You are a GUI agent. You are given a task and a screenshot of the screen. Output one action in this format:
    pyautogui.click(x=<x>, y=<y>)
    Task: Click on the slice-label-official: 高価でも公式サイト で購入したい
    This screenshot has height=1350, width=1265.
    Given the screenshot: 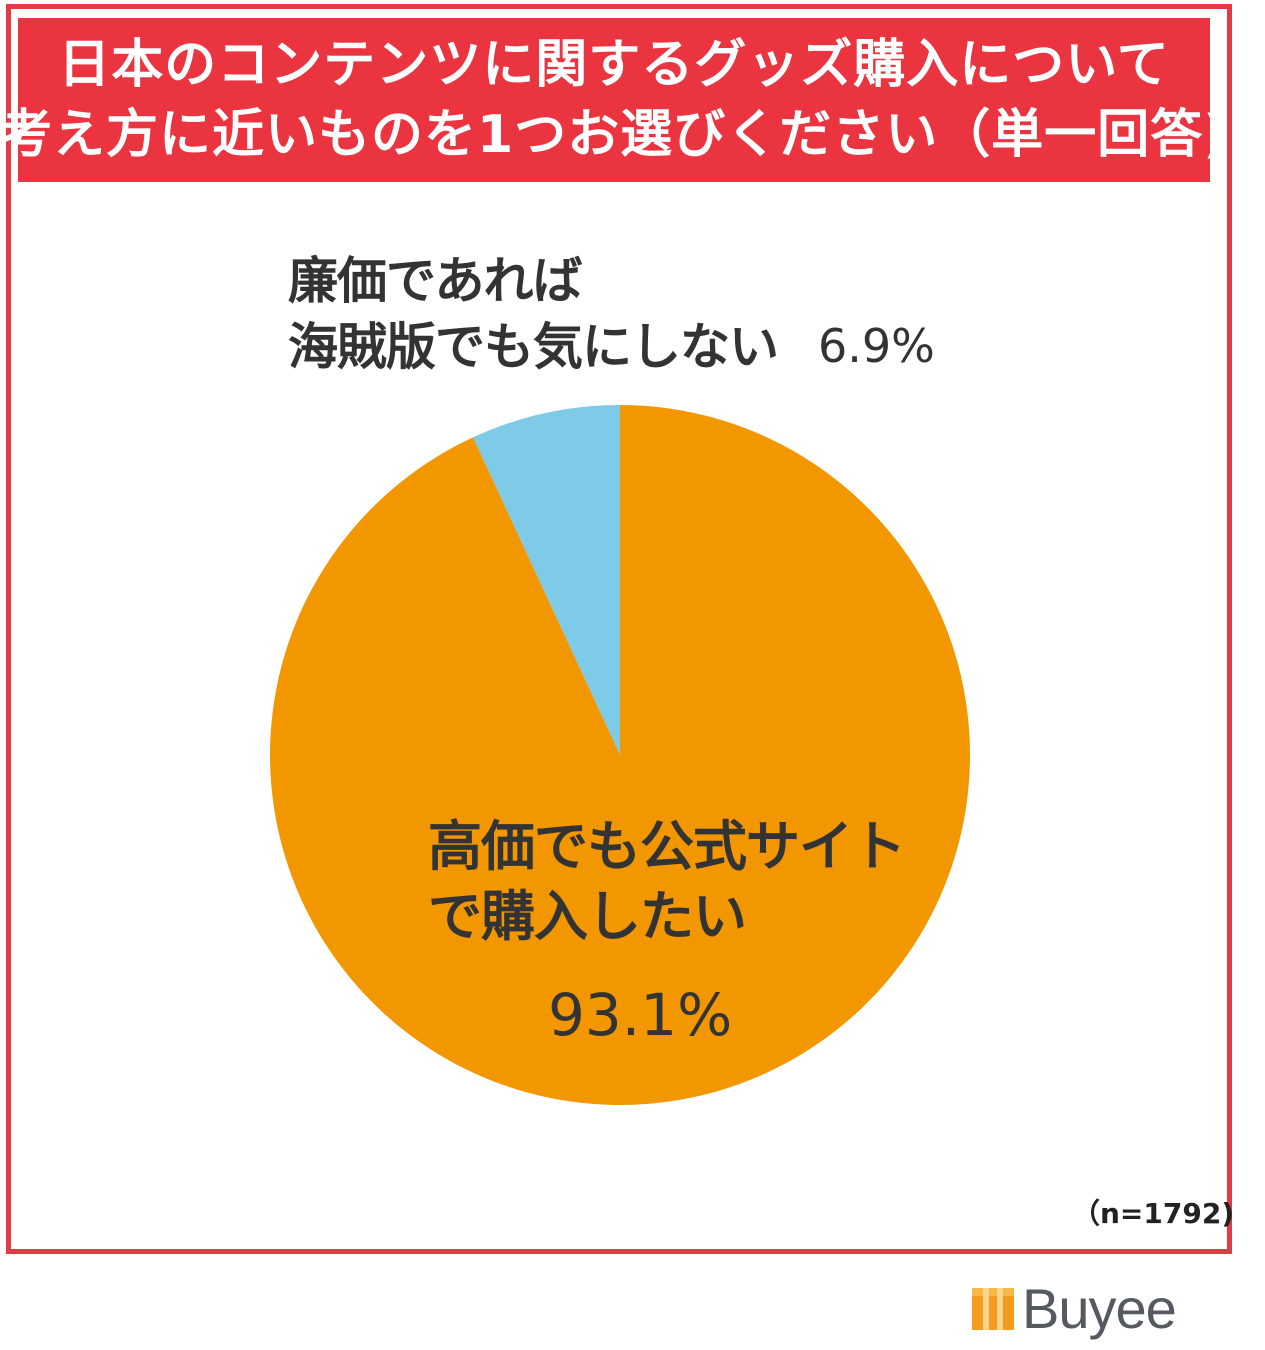 What is the action you would take?
    pyautogui.click(x=667, y=882)
    